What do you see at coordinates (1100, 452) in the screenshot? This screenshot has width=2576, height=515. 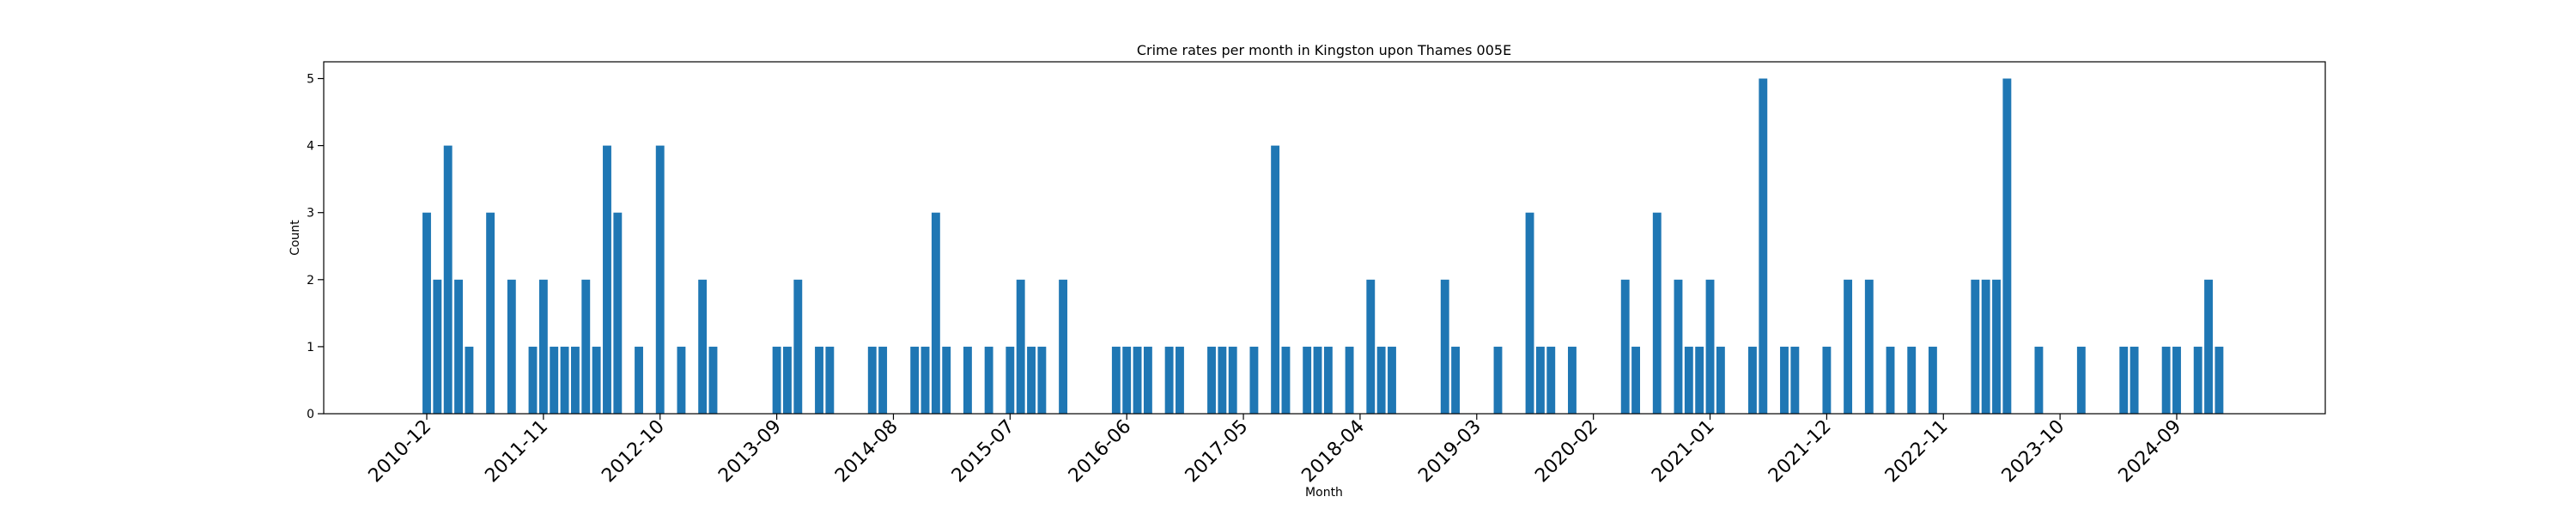 I see `x-tick-label: 2016-06` at bounding box center [1100, 452].